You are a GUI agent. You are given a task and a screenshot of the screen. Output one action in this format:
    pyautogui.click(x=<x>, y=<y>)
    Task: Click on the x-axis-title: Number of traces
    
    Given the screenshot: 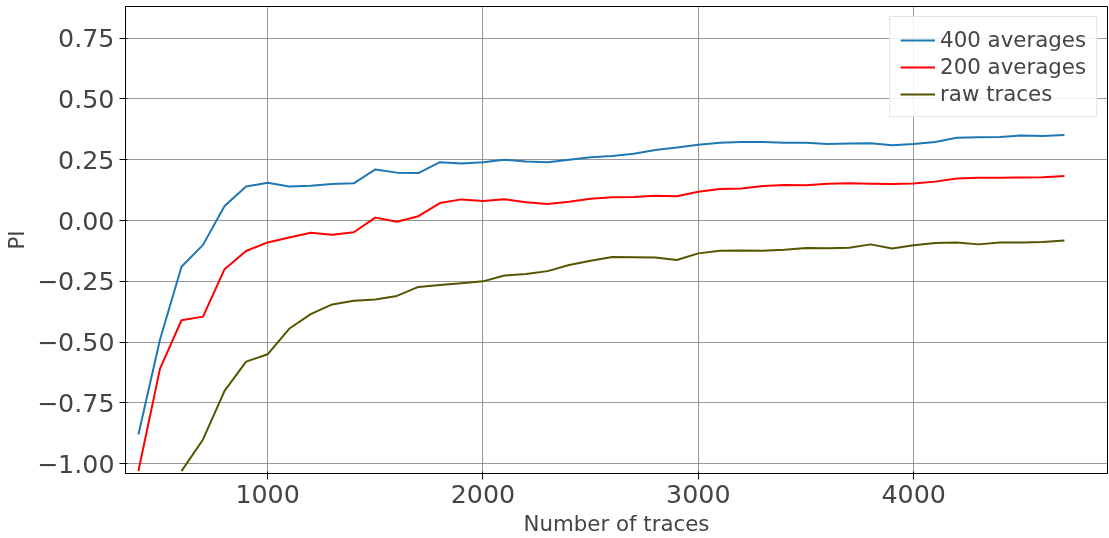 What is the action you would take?
    pyautogui.click(x=616, y=523)
    